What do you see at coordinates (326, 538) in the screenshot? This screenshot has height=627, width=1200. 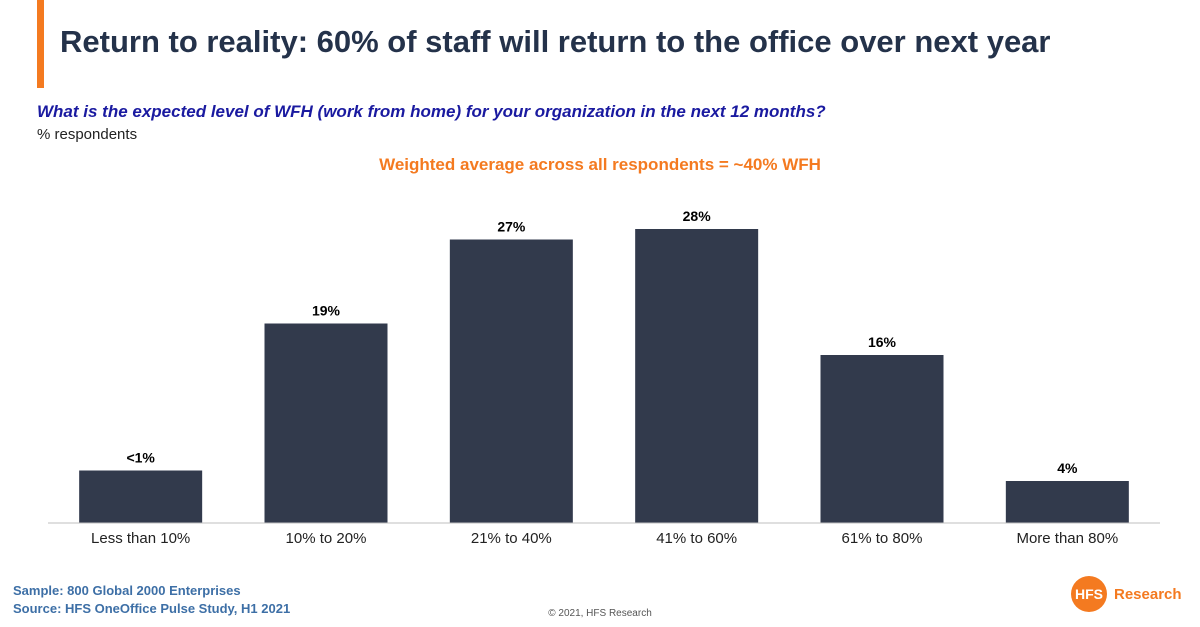 I see `category-label-1: 10% to 20%` at bounding box center [326, 538].